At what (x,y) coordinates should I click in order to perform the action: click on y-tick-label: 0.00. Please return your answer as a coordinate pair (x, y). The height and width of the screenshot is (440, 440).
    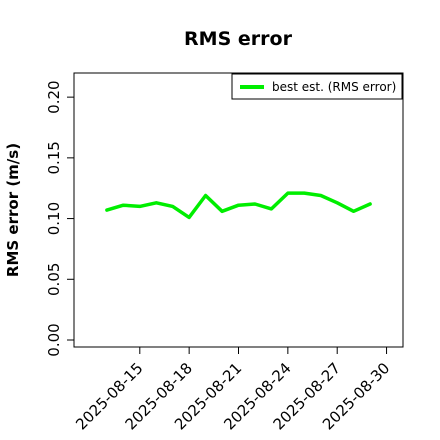
    Looking at the image, I should click on (54, 339).